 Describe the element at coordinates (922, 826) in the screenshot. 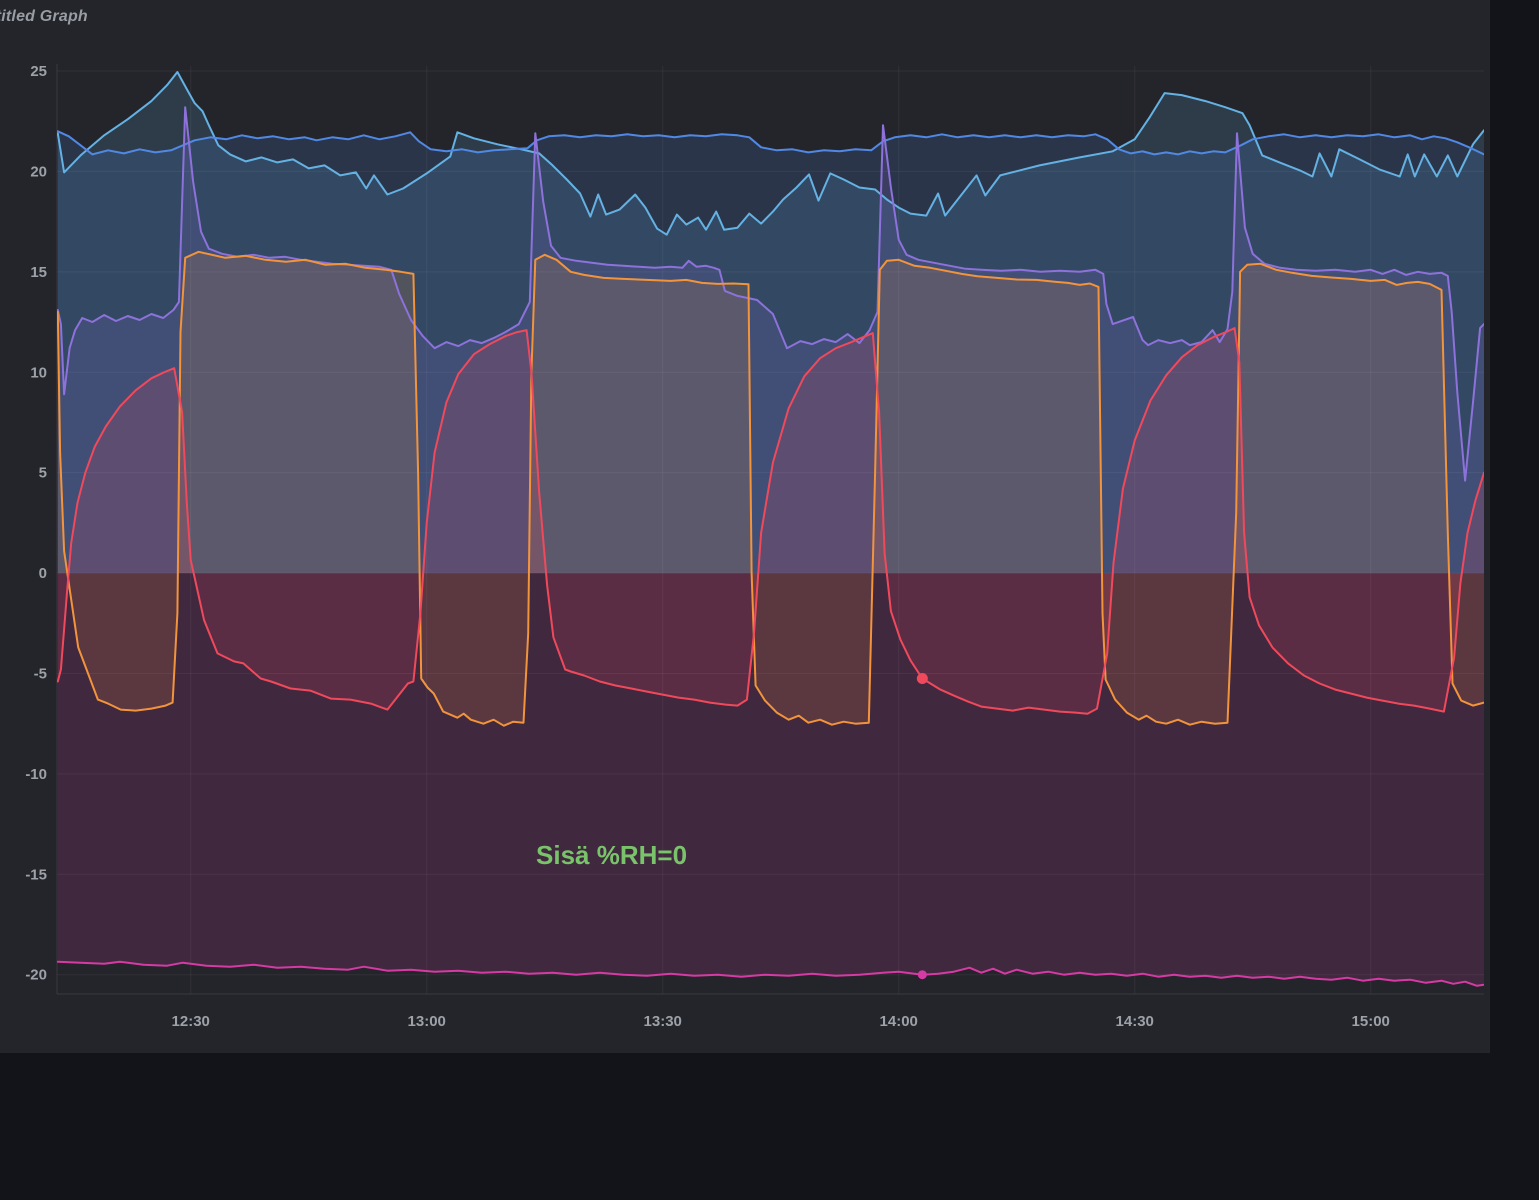

I see `point-markers` at that location.